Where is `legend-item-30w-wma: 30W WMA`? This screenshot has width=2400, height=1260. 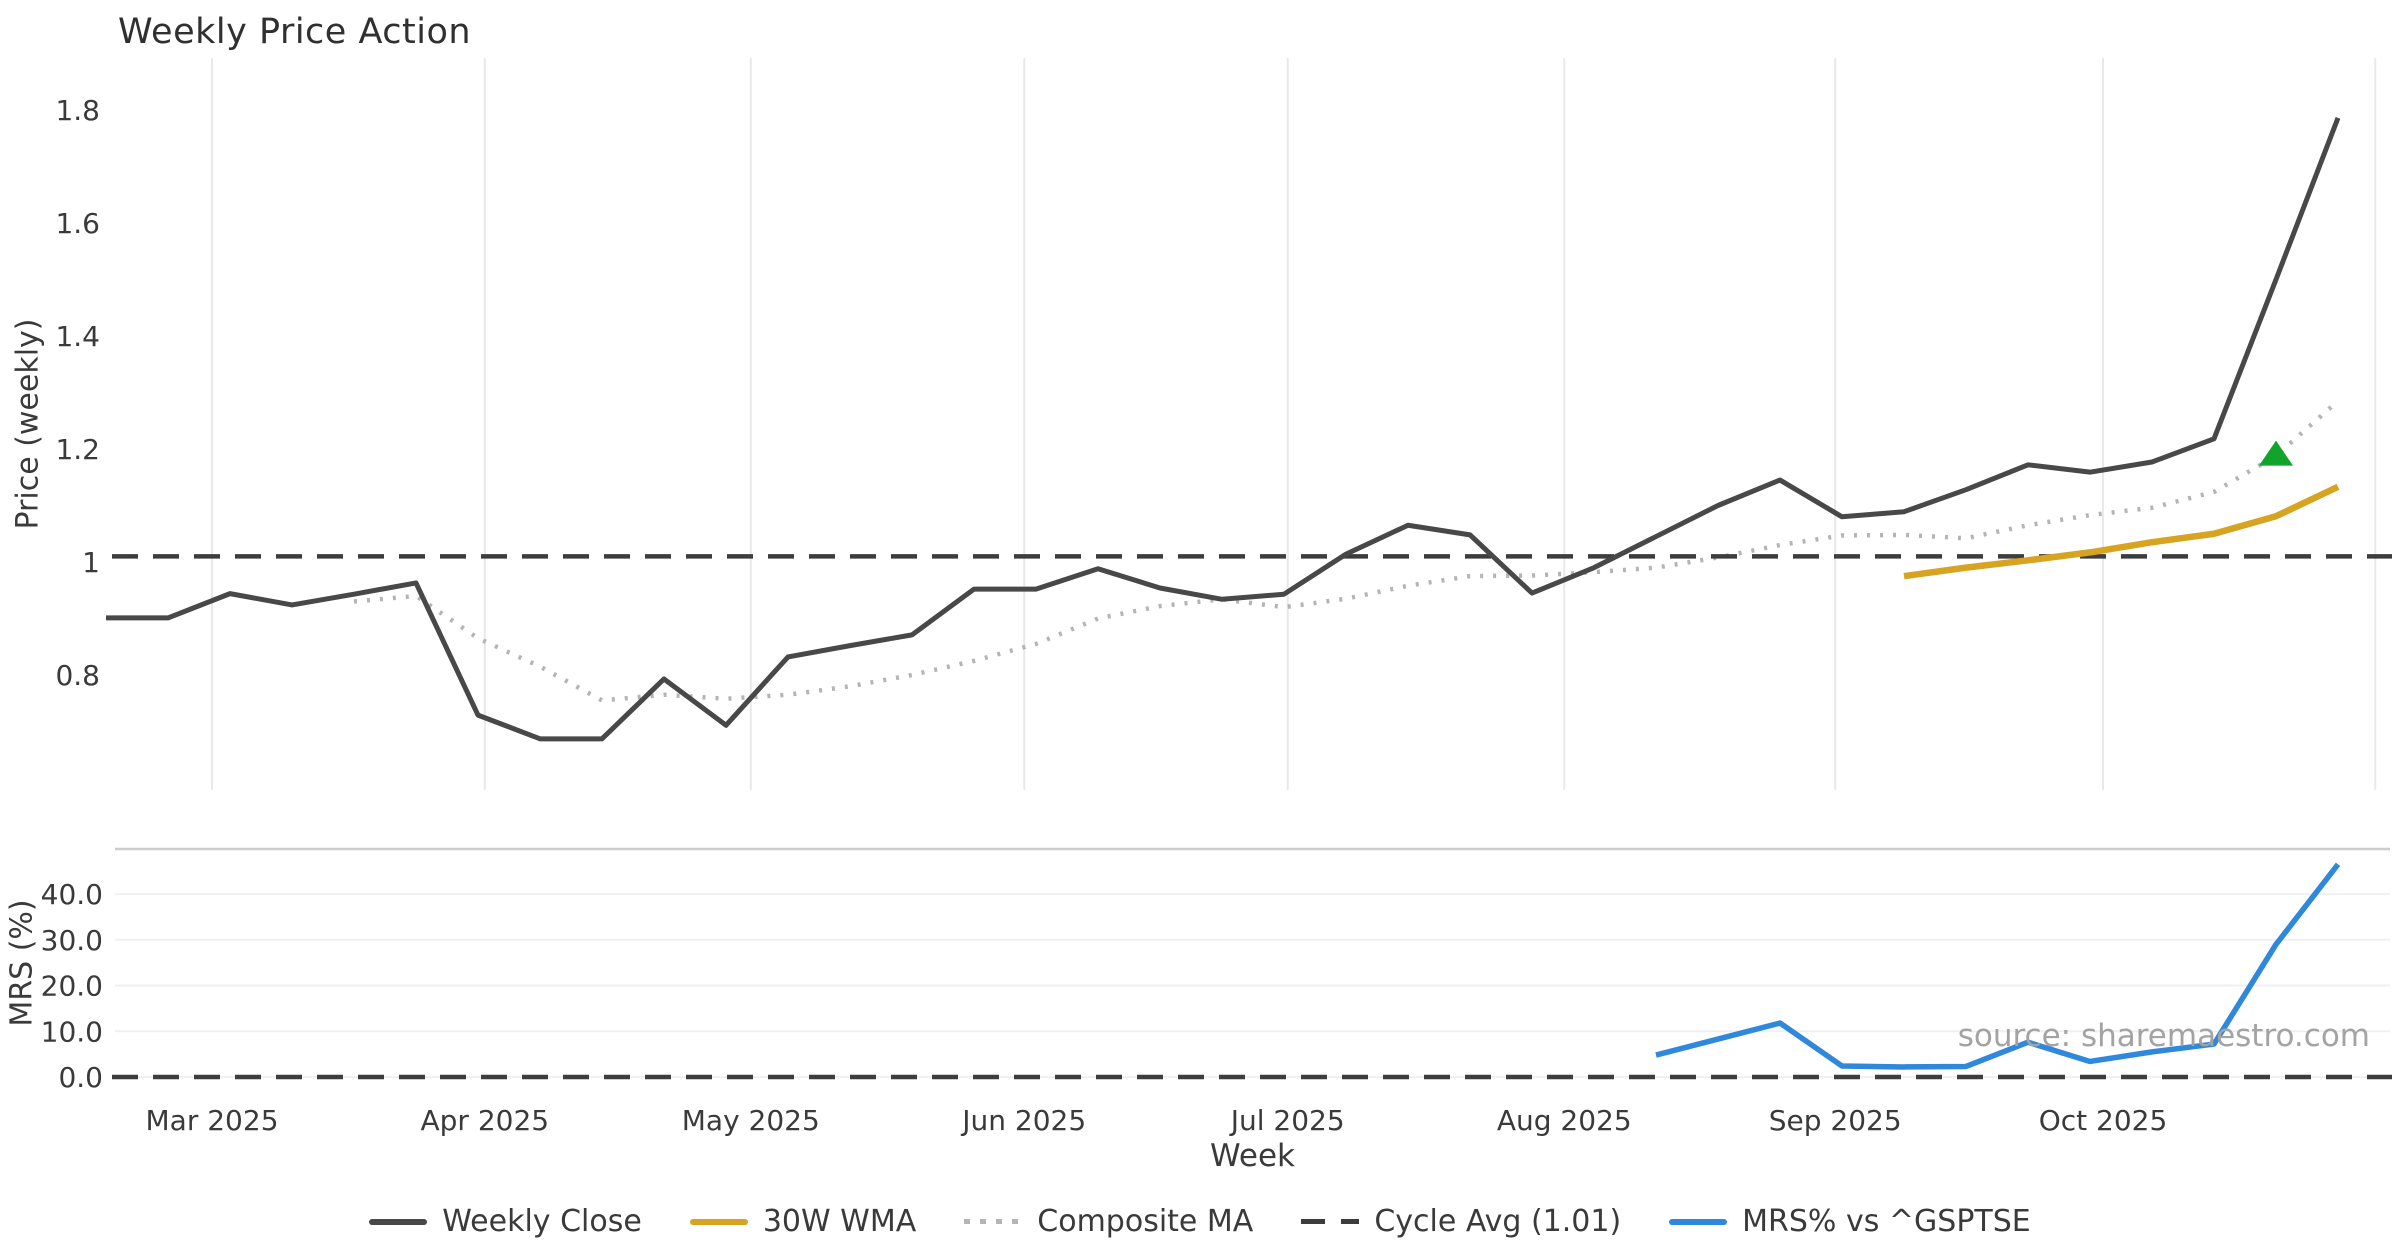
legend-item-30w-wma: 30W WMA is located at coordinates (803, 1221).